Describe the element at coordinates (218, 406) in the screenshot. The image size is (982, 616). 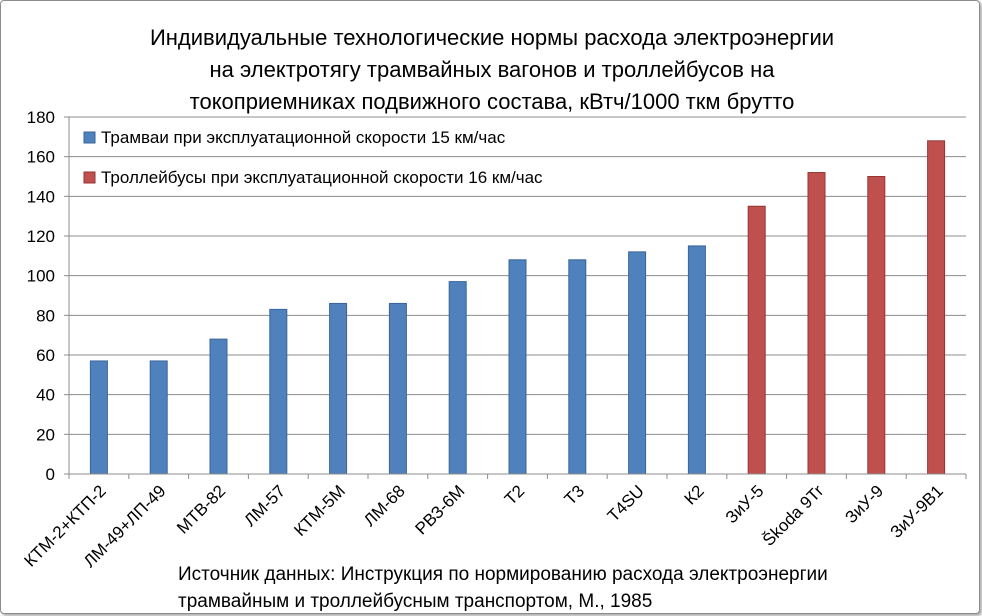
I see `bar-МТВ-82` at that location.